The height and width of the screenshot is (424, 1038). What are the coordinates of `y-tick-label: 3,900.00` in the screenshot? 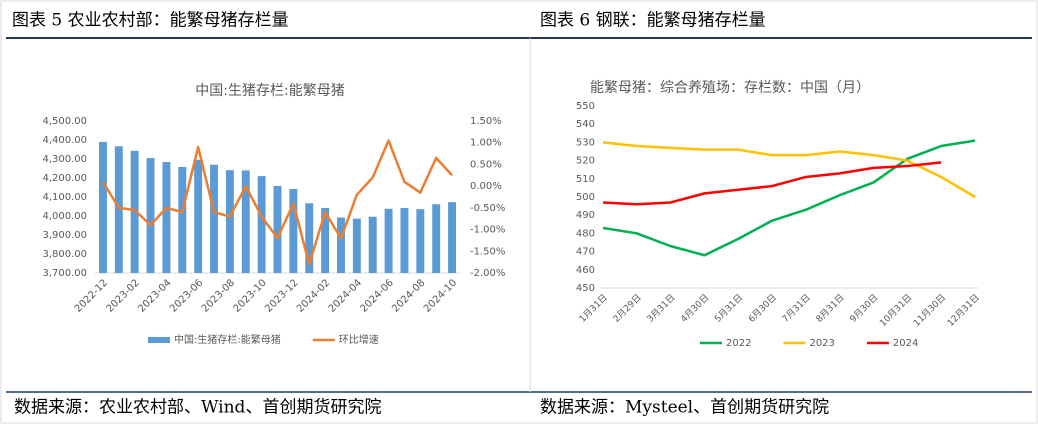 It's located at (64, 235).